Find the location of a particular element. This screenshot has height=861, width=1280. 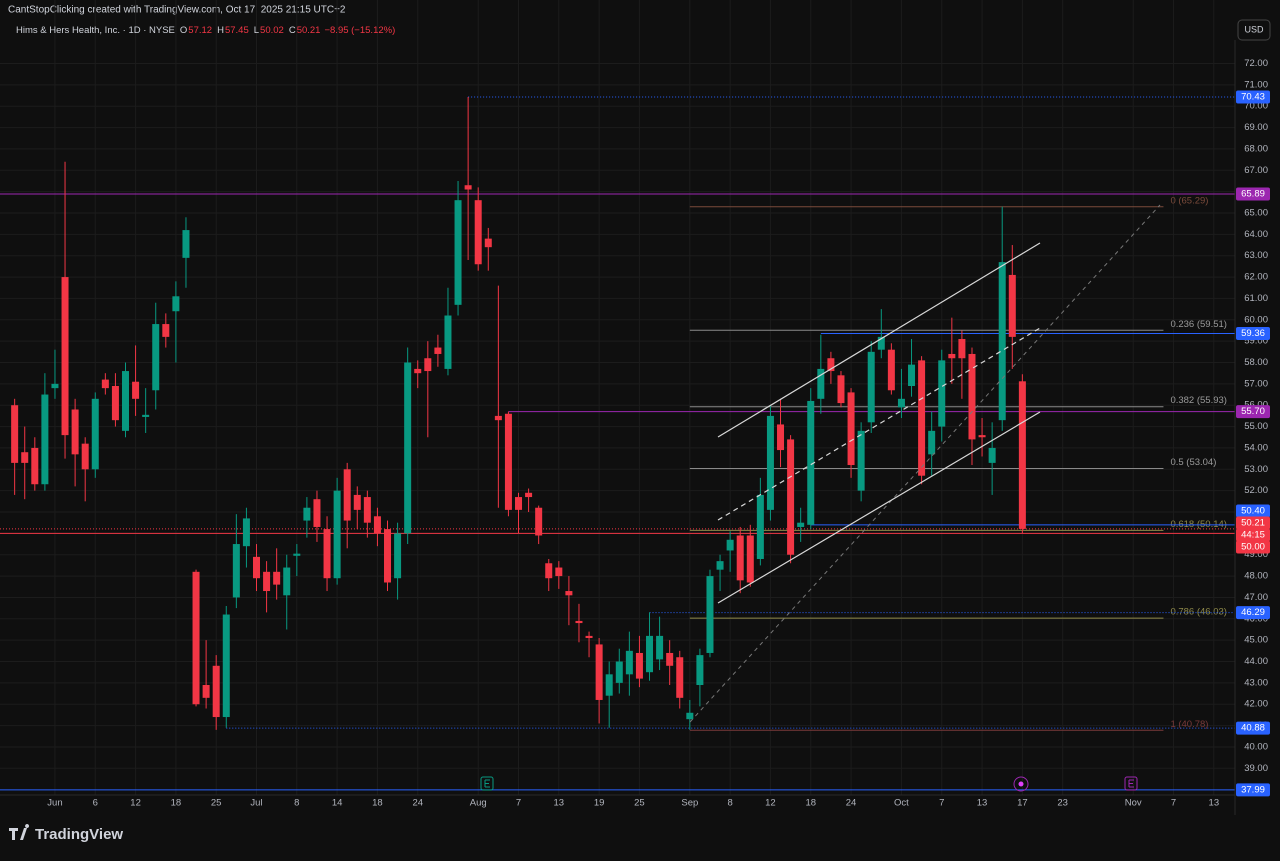

price-level-label: 59.36 is located at coordinates (1253, 333).